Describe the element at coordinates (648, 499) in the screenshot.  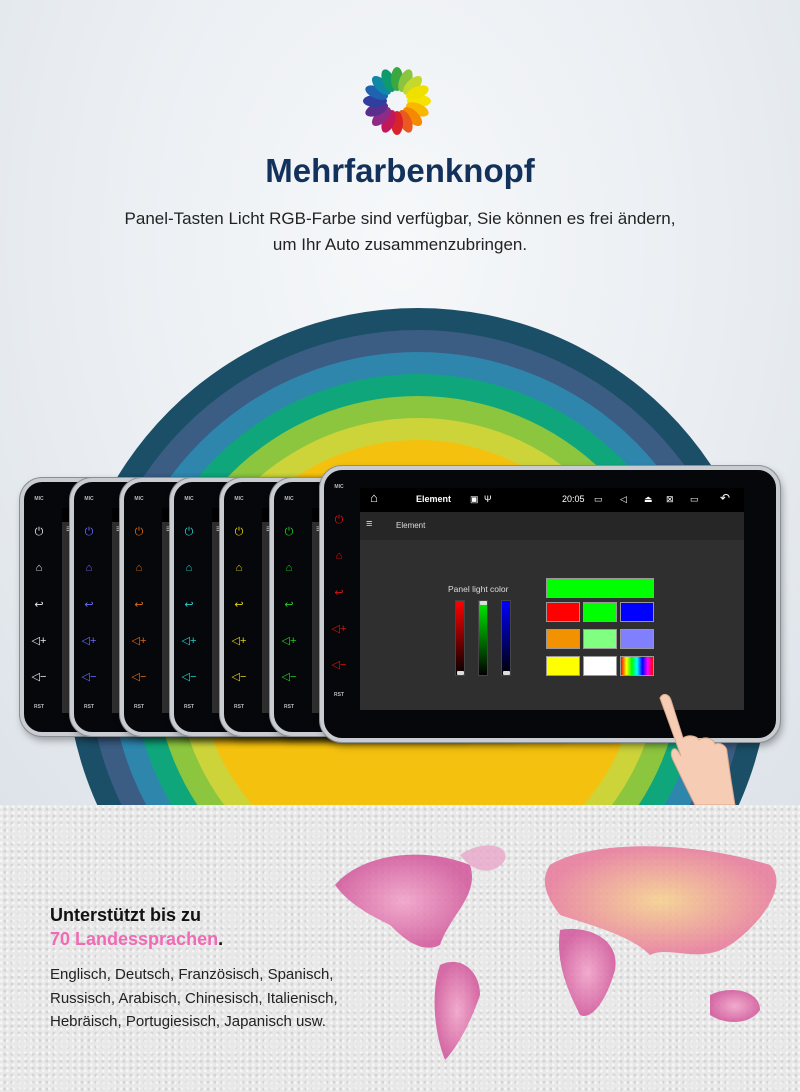
I see `eject-icon: ⏏` at that location.